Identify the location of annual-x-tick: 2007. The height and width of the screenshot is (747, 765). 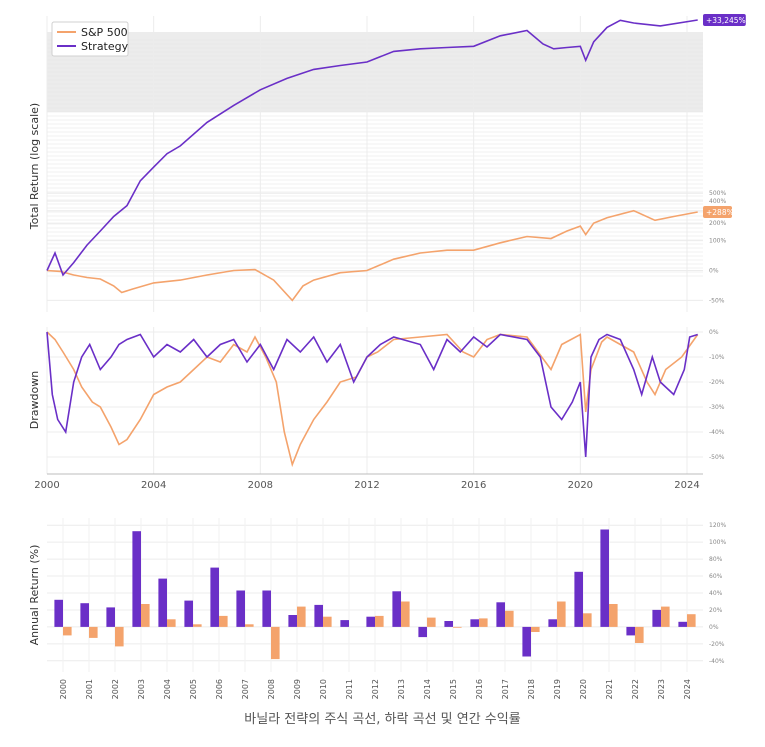
(245, 689).